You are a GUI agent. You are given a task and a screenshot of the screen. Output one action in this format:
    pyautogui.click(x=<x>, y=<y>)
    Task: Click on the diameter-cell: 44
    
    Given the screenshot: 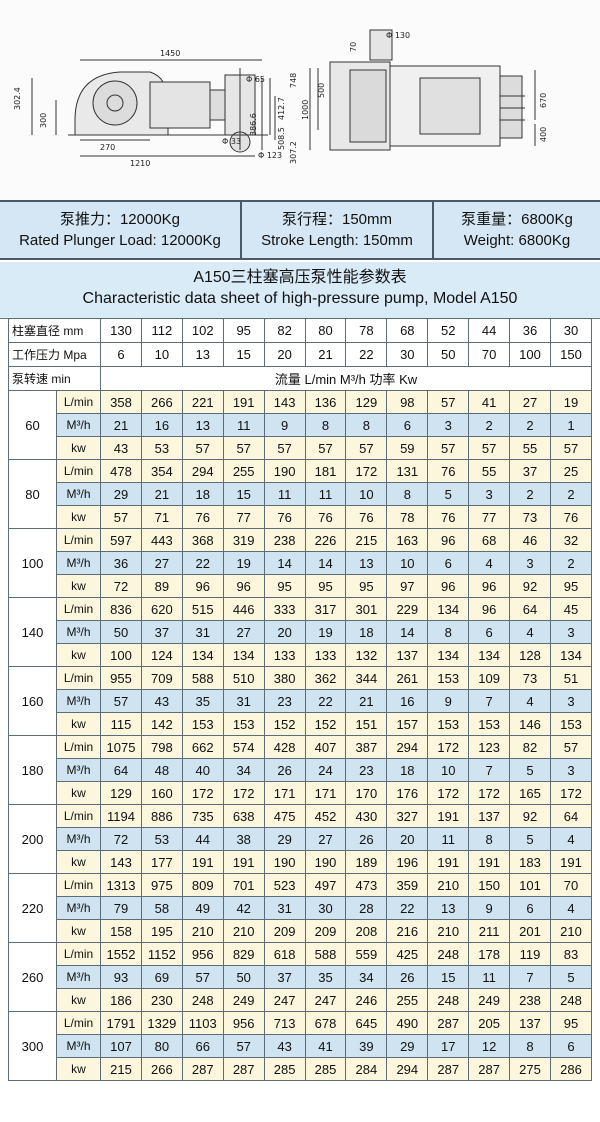 What is the action you would take?
    pyautogui.click(x=489, y=330)
    